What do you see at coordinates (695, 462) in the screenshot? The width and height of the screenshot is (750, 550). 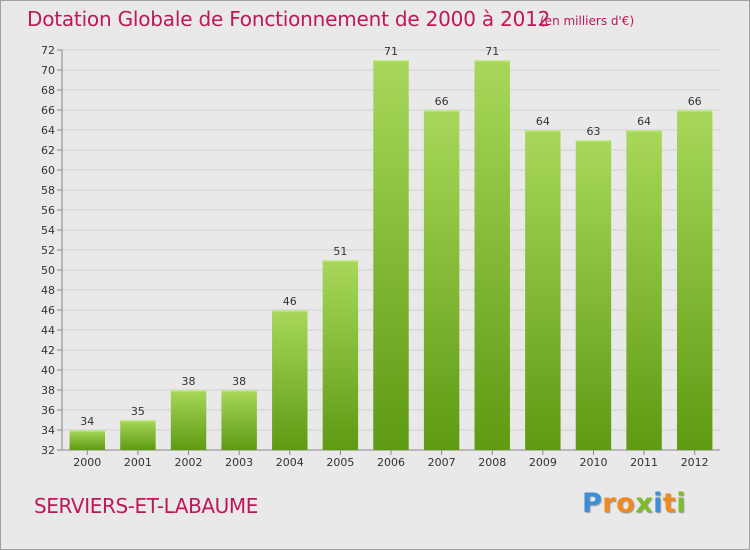 I see `x-tick-label: 2012` at bounding box center [695, 462].